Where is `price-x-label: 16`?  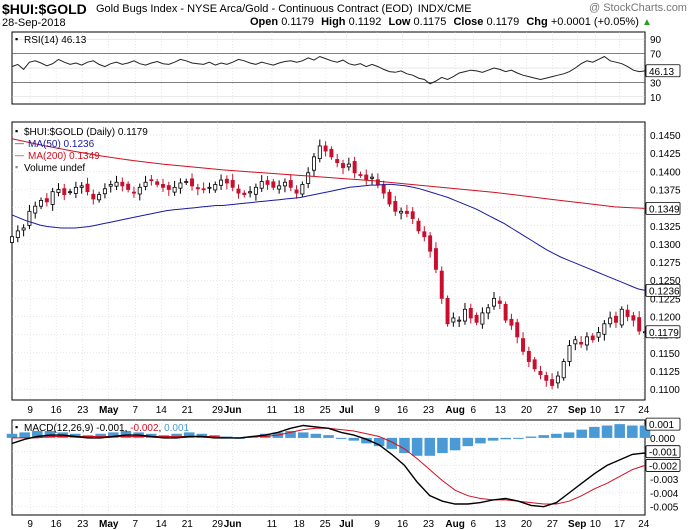
price-x-label: 16 is located at coordinates (403, 410).